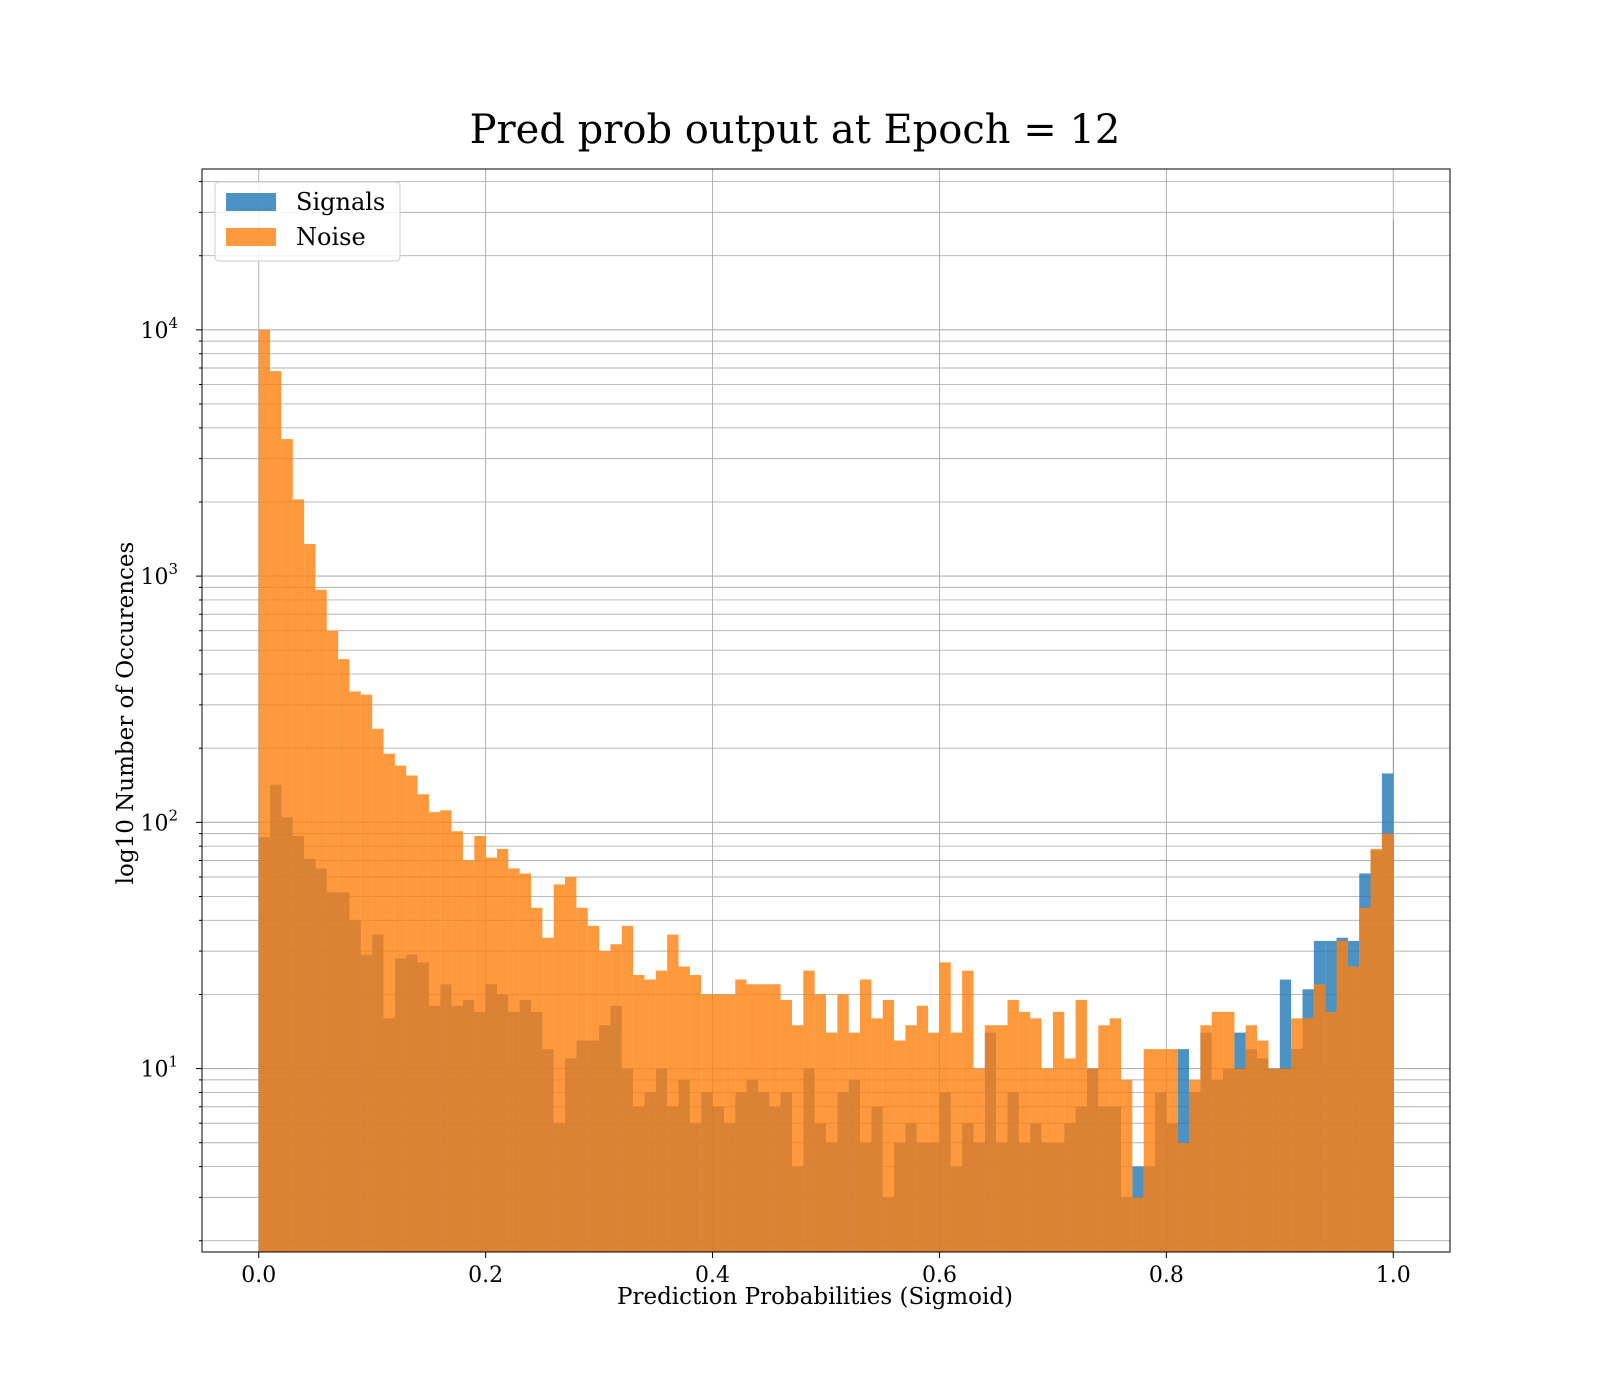 The image size is (1600, 1400). What do you see at coordinates (331, 237) in the screenshot?
I see `legend-label: Noise` at bounding box center [331, 237].